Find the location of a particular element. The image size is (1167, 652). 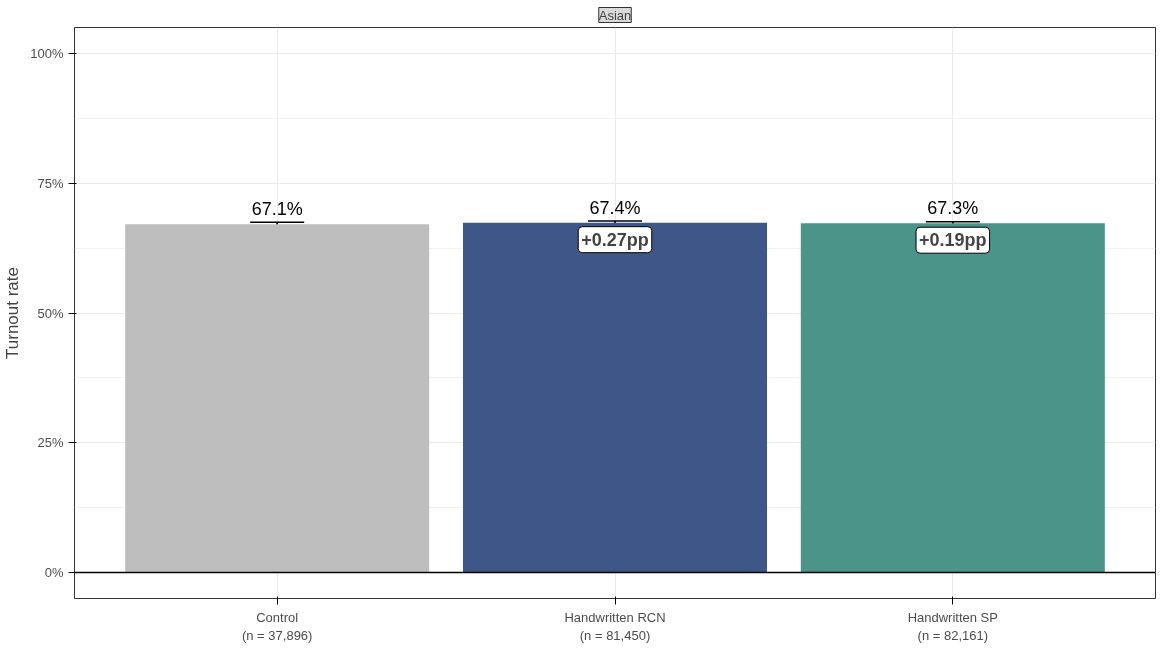

annotation: +0.19pp is located at coordinates (953, 240).